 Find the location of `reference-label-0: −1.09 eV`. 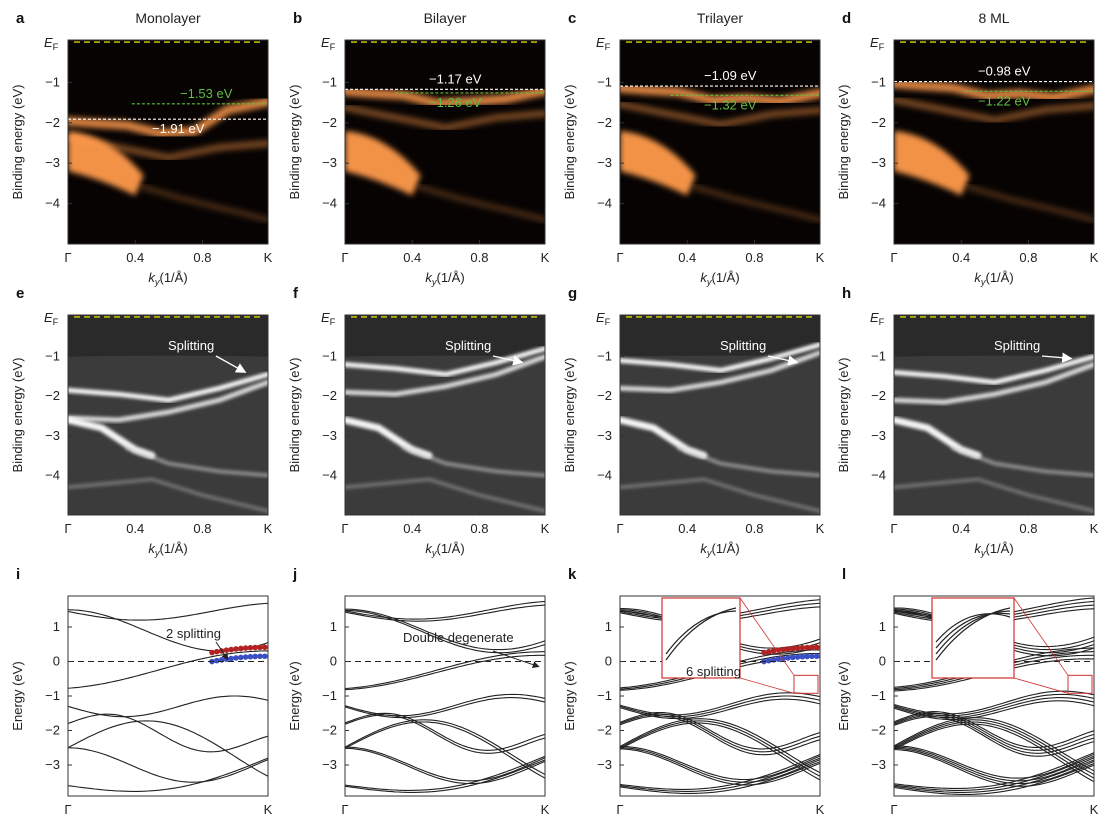

reference-label-0: −1.09 eV is located at coordinates (730, 75).